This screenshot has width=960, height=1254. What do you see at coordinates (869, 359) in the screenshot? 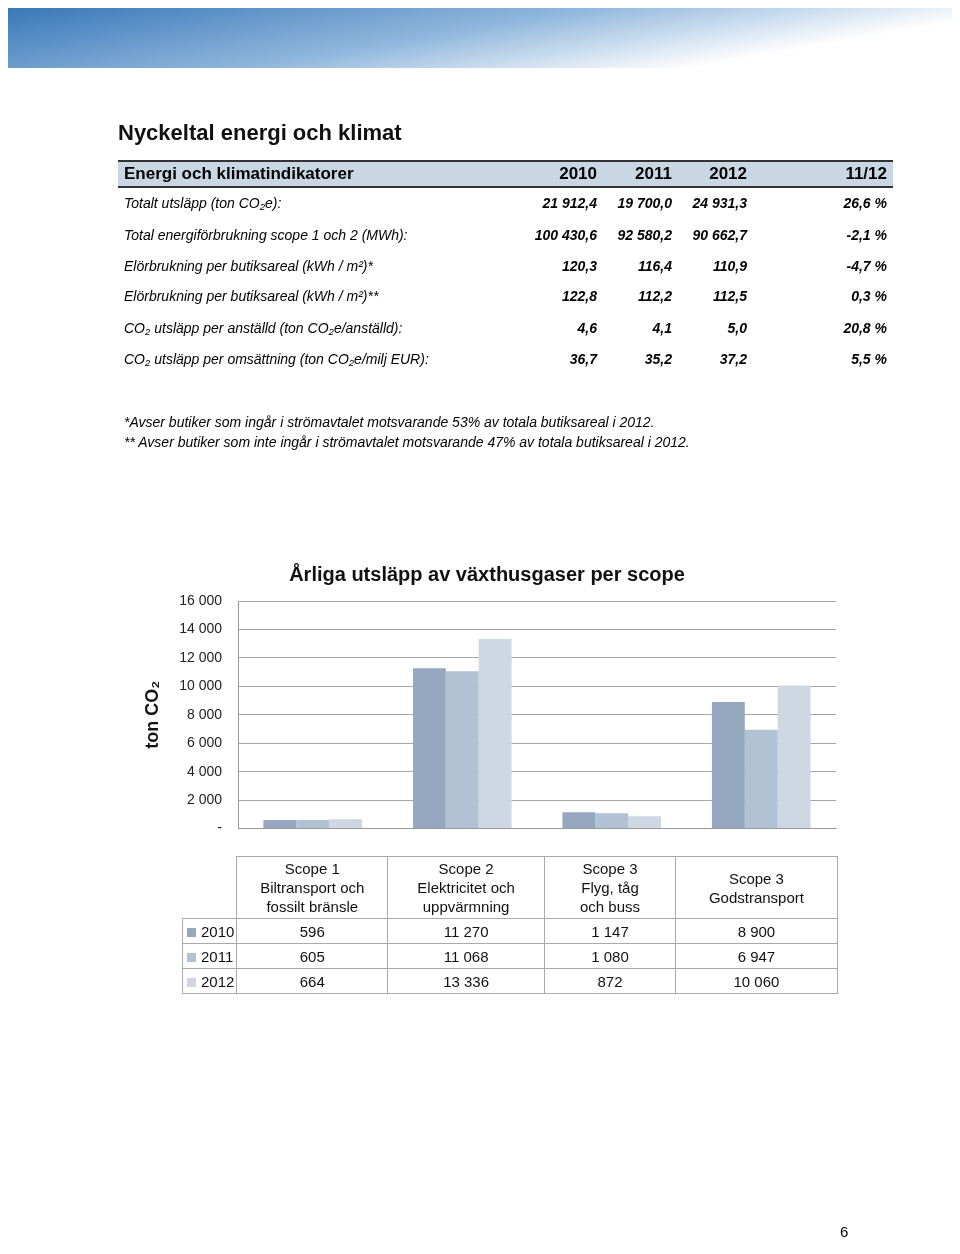
I see `text: 5,5 %` at bounding box center [869, 359].